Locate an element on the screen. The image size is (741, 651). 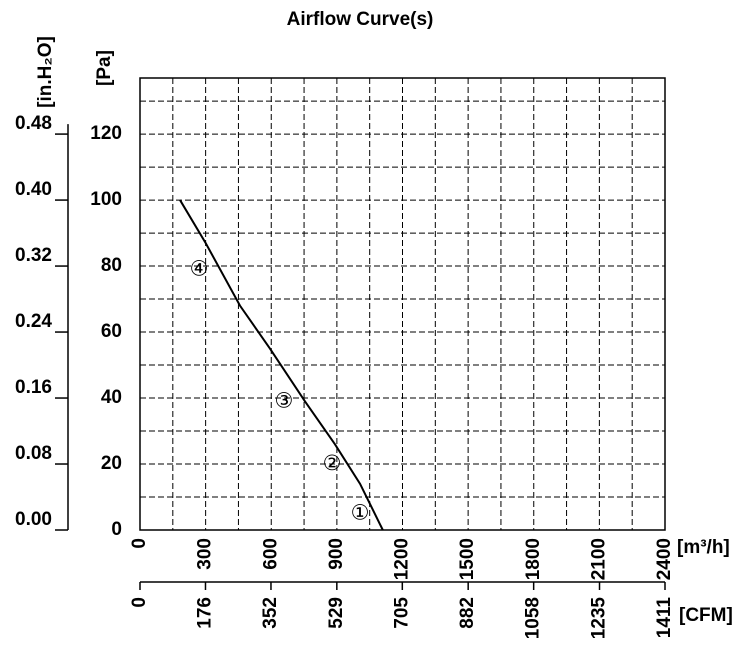
curve-annotation: ④ is located at coordinates (199, 268).